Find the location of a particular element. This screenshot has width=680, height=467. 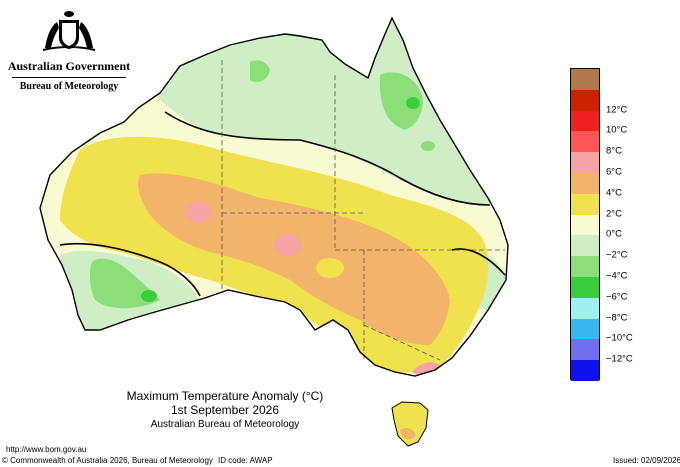

tasmania is located at coordinates (410, 424).